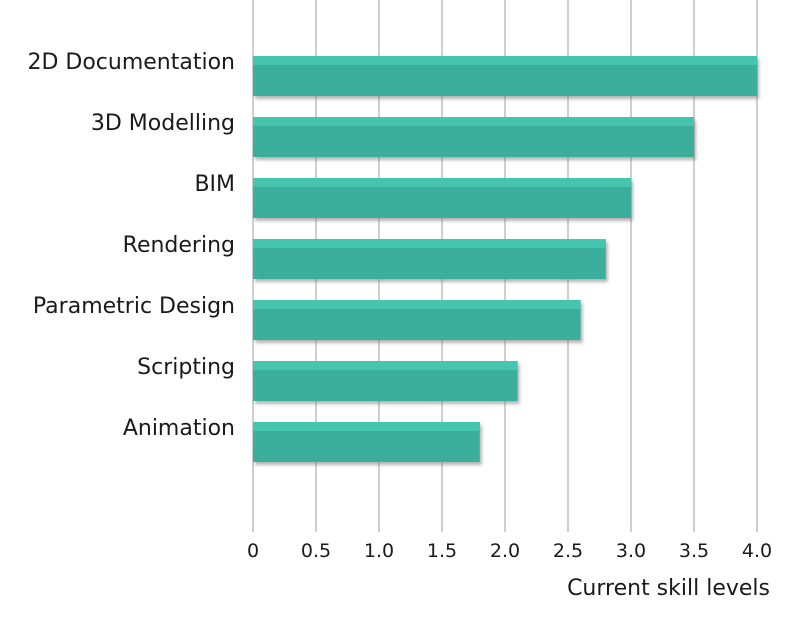 This screenshot has height=631, width=800. I want to click on x-tick-label: 0.5, so click(316, 551).